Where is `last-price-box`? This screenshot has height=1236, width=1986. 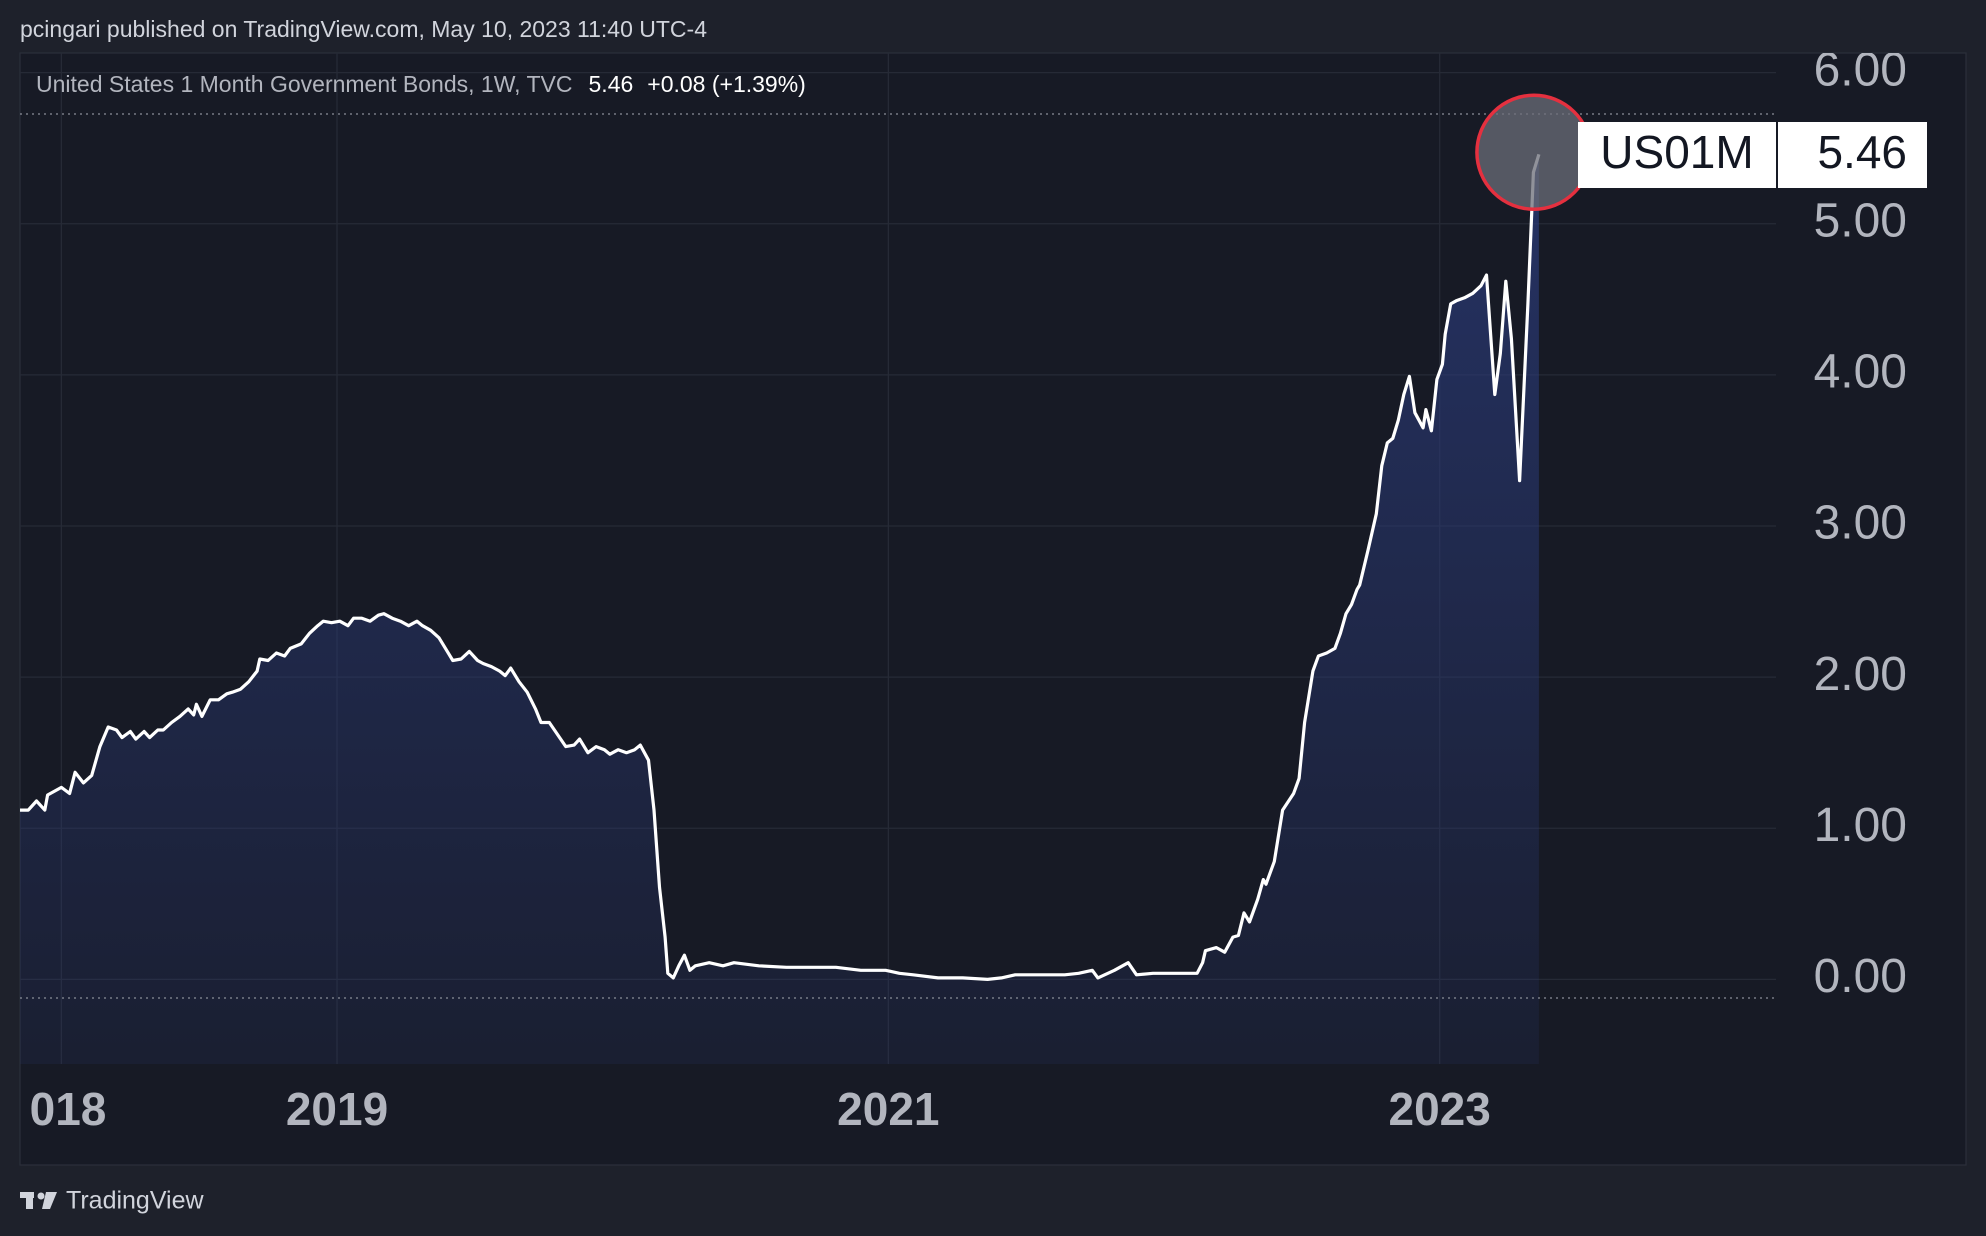
last-price-box is located at coordinates (1852, 155).